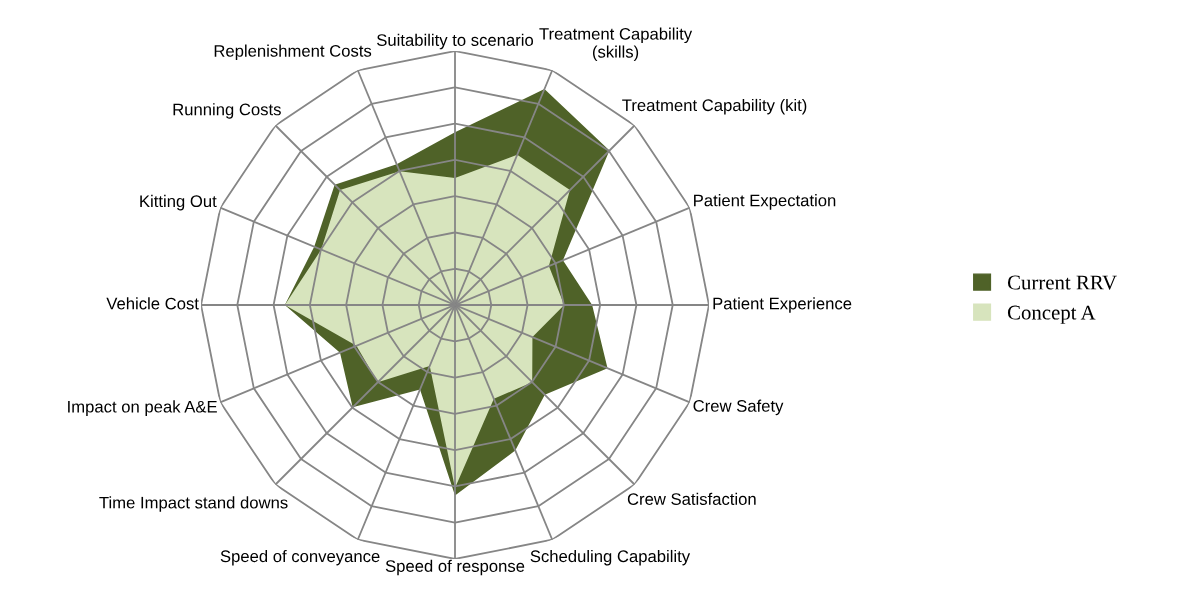  Describe the element at coordinates (691, 498) in the screenshot. I see `spoke-label: Crew Satisfaction` at that location.